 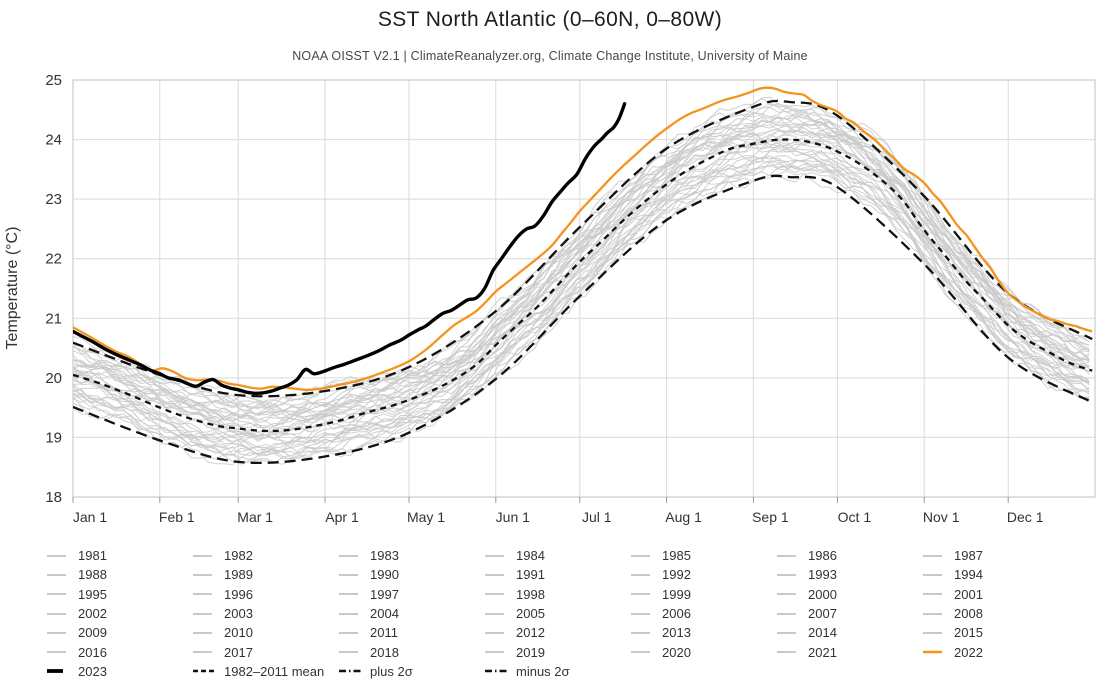 I want to click on svg-text: 20, so click(x=53, y=378).